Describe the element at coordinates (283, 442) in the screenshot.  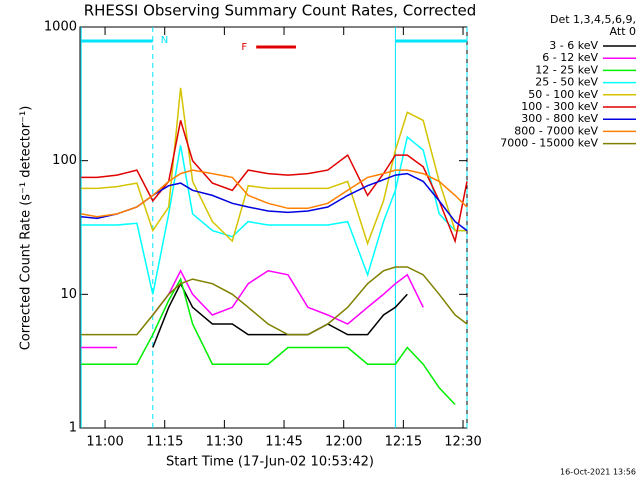
I see `x-tick-label: 11:45` at that location.